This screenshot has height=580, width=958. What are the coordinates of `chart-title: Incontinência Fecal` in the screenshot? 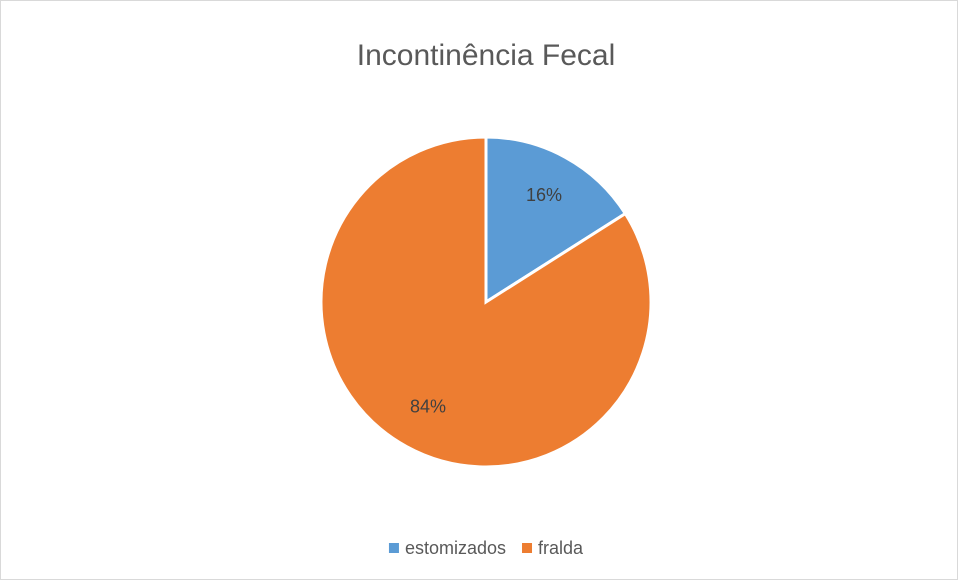 It's located at (486, 55).